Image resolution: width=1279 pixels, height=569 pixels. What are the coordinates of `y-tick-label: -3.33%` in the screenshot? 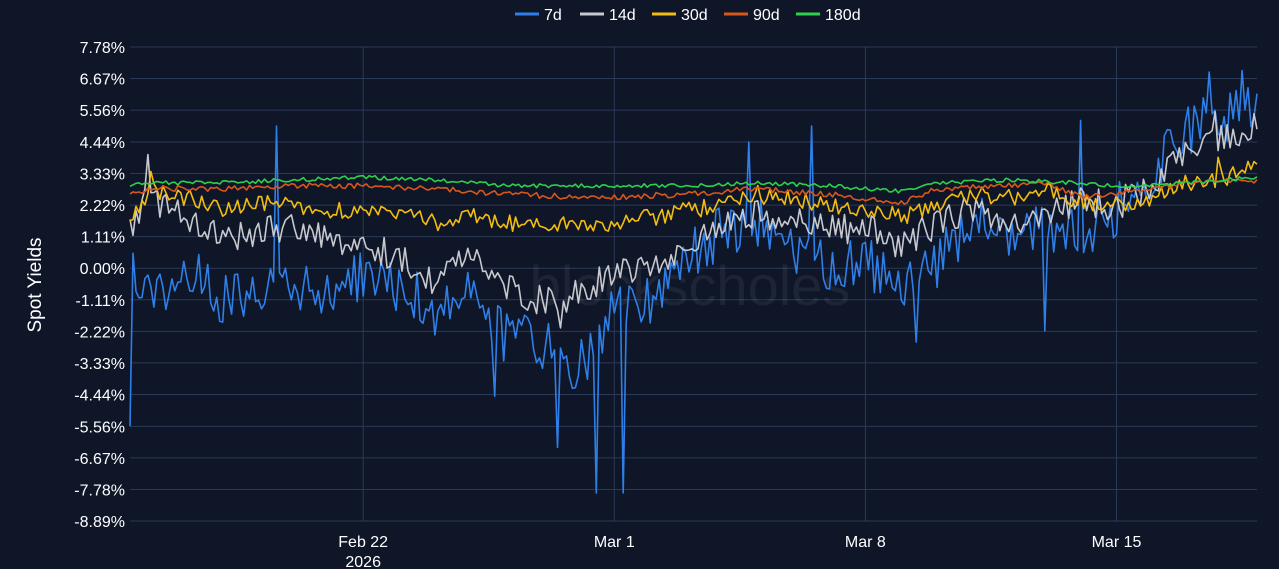 It's located at (99, 364).